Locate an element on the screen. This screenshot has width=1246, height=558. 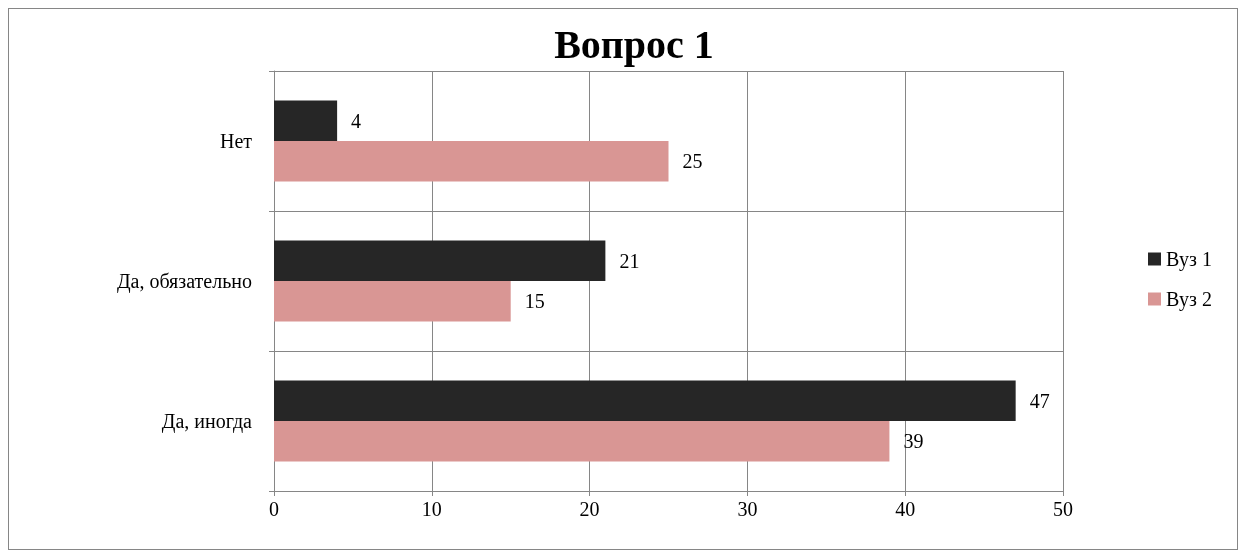
data-label: 15 is located at coordinates (534, 301).